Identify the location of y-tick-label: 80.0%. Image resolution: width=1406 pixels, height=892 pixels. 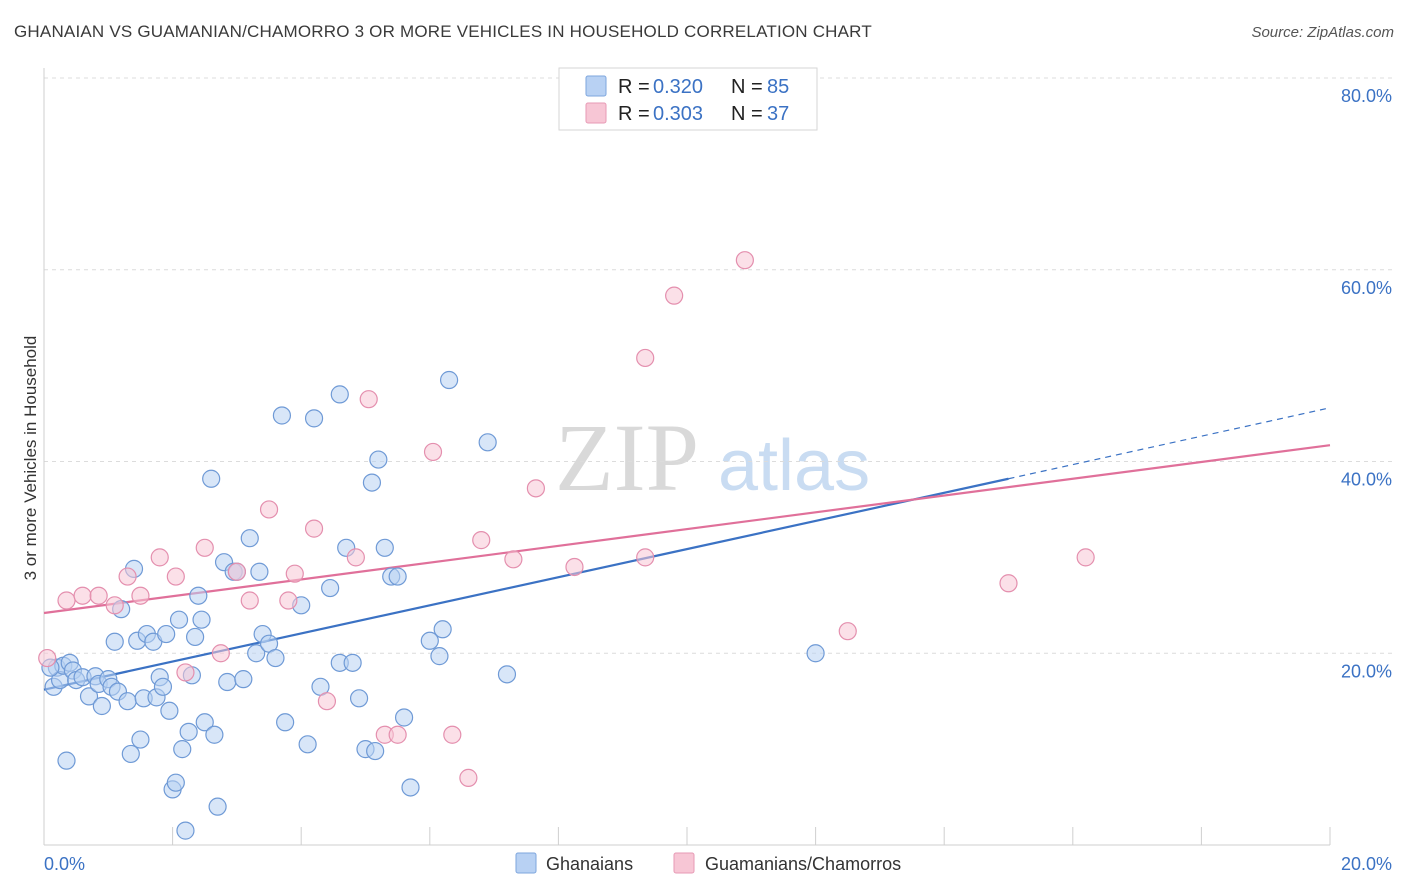
(1366, 96).